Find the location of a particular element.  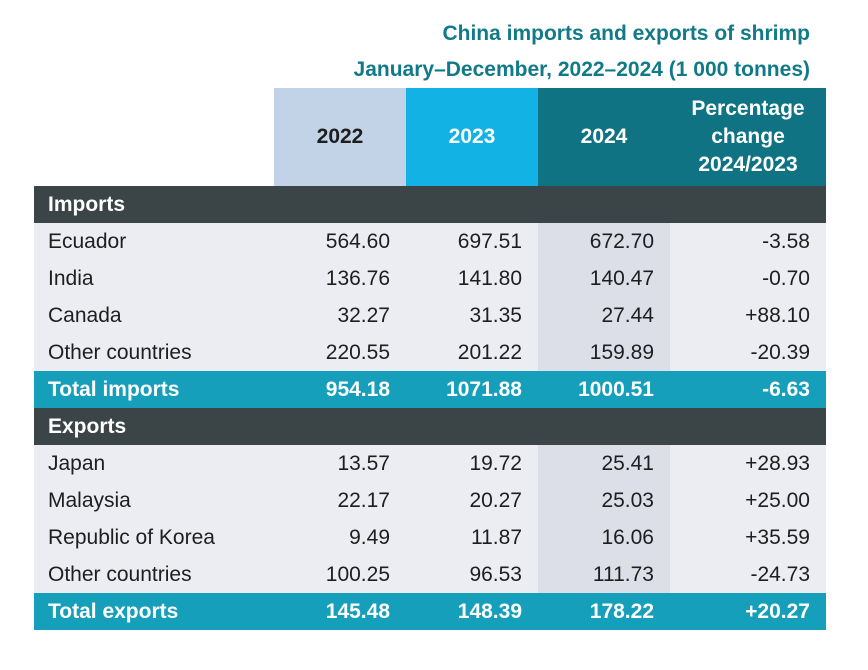

header-2022: 2022 is located at coordinates (340, 137).